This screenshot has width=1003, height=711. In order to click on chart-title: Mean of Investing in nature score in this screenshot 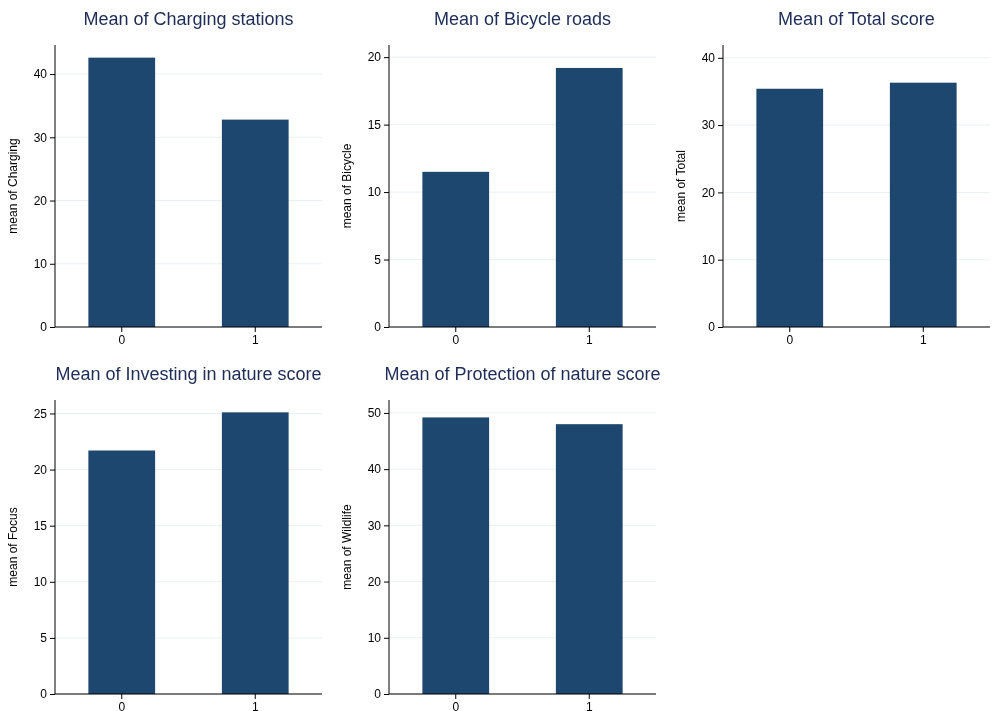, I will do `click(188, 374)`.